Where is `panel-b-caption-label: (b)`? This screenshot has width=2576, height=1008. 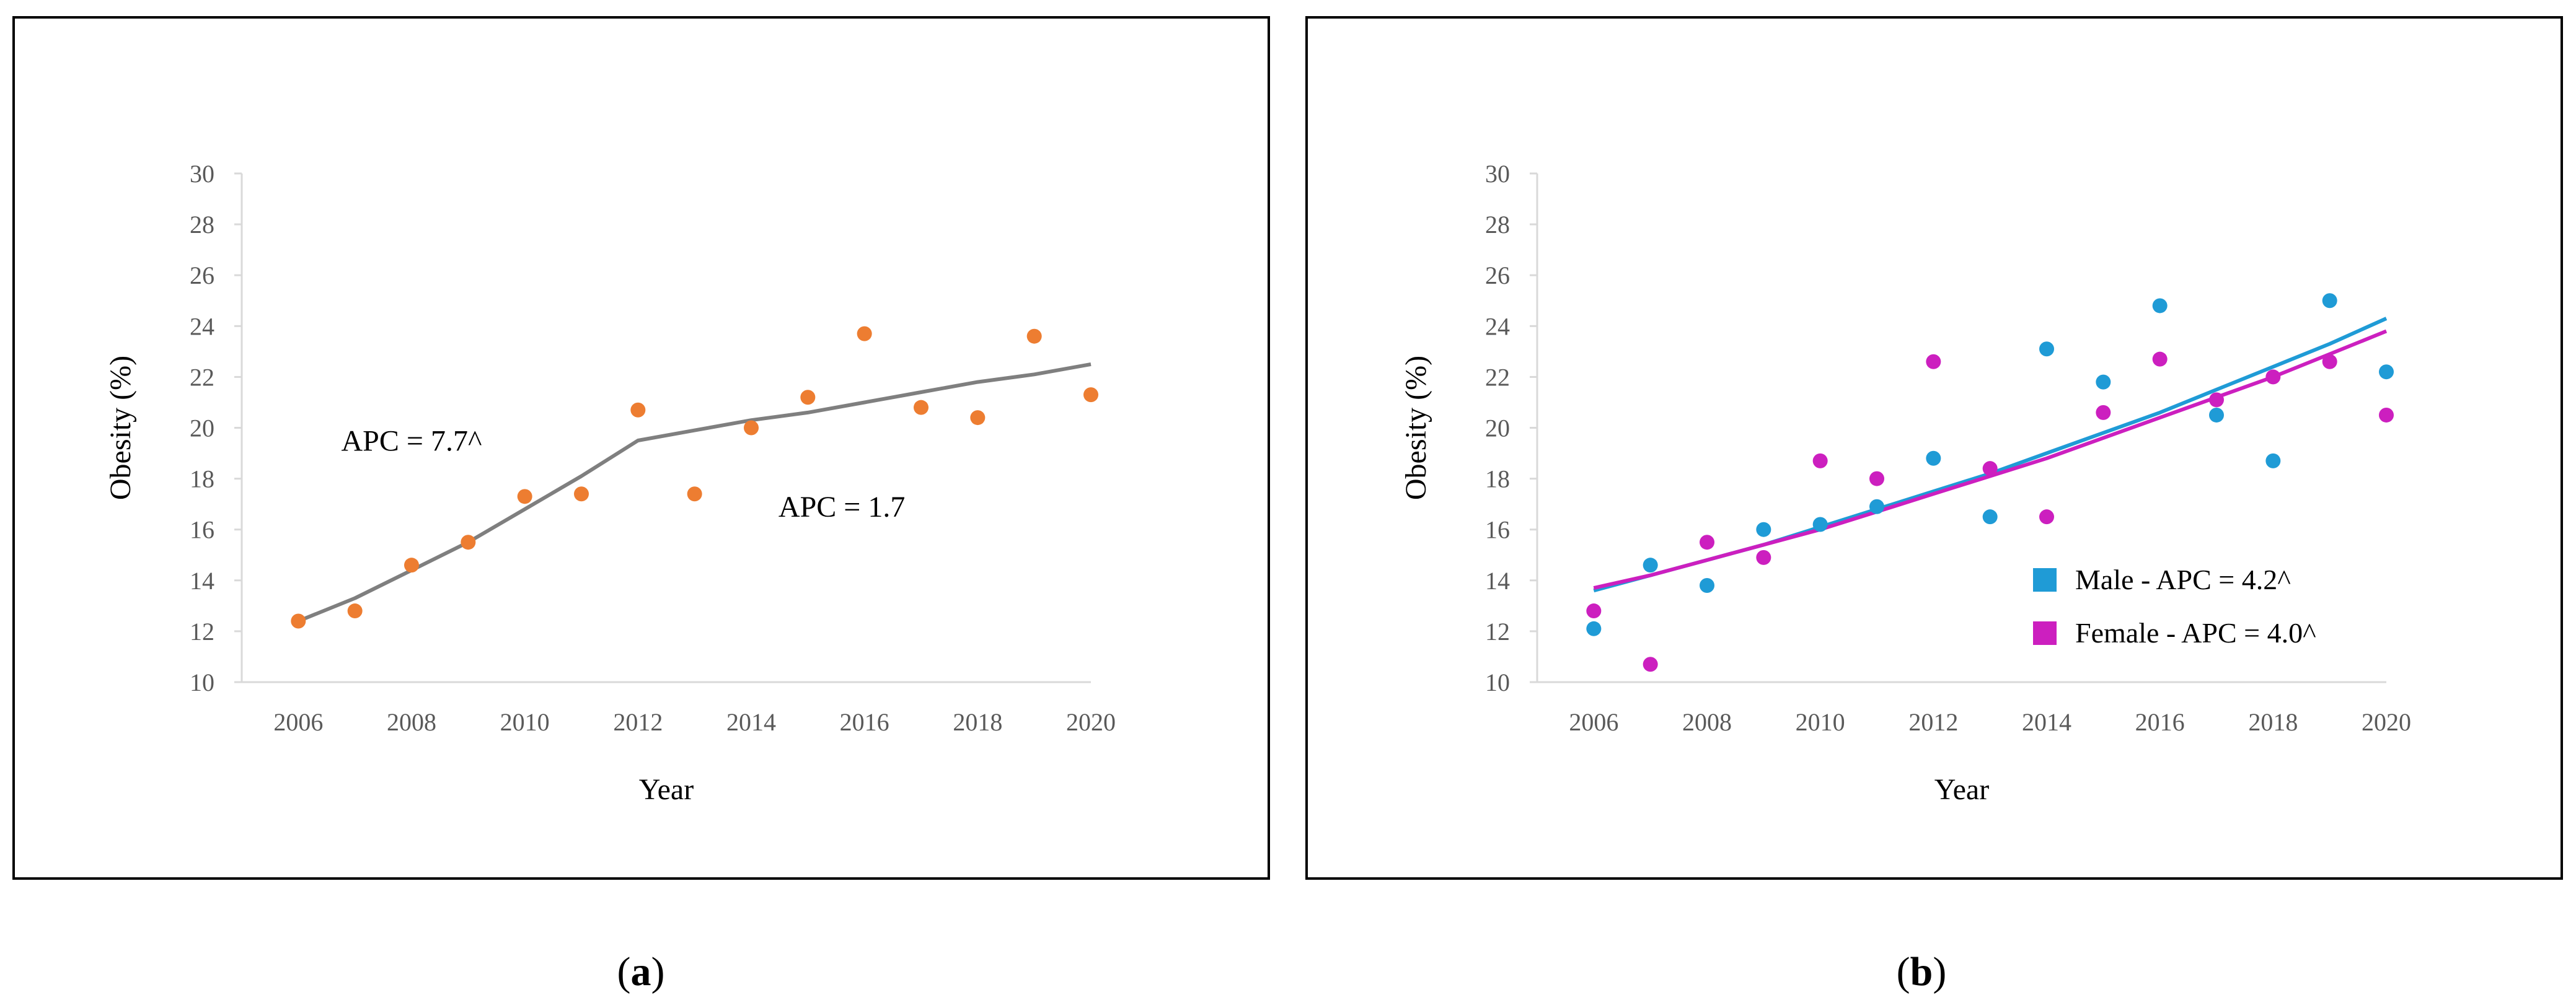 panel-b-caption-label: (b) is located at coordinates (1922, 972).